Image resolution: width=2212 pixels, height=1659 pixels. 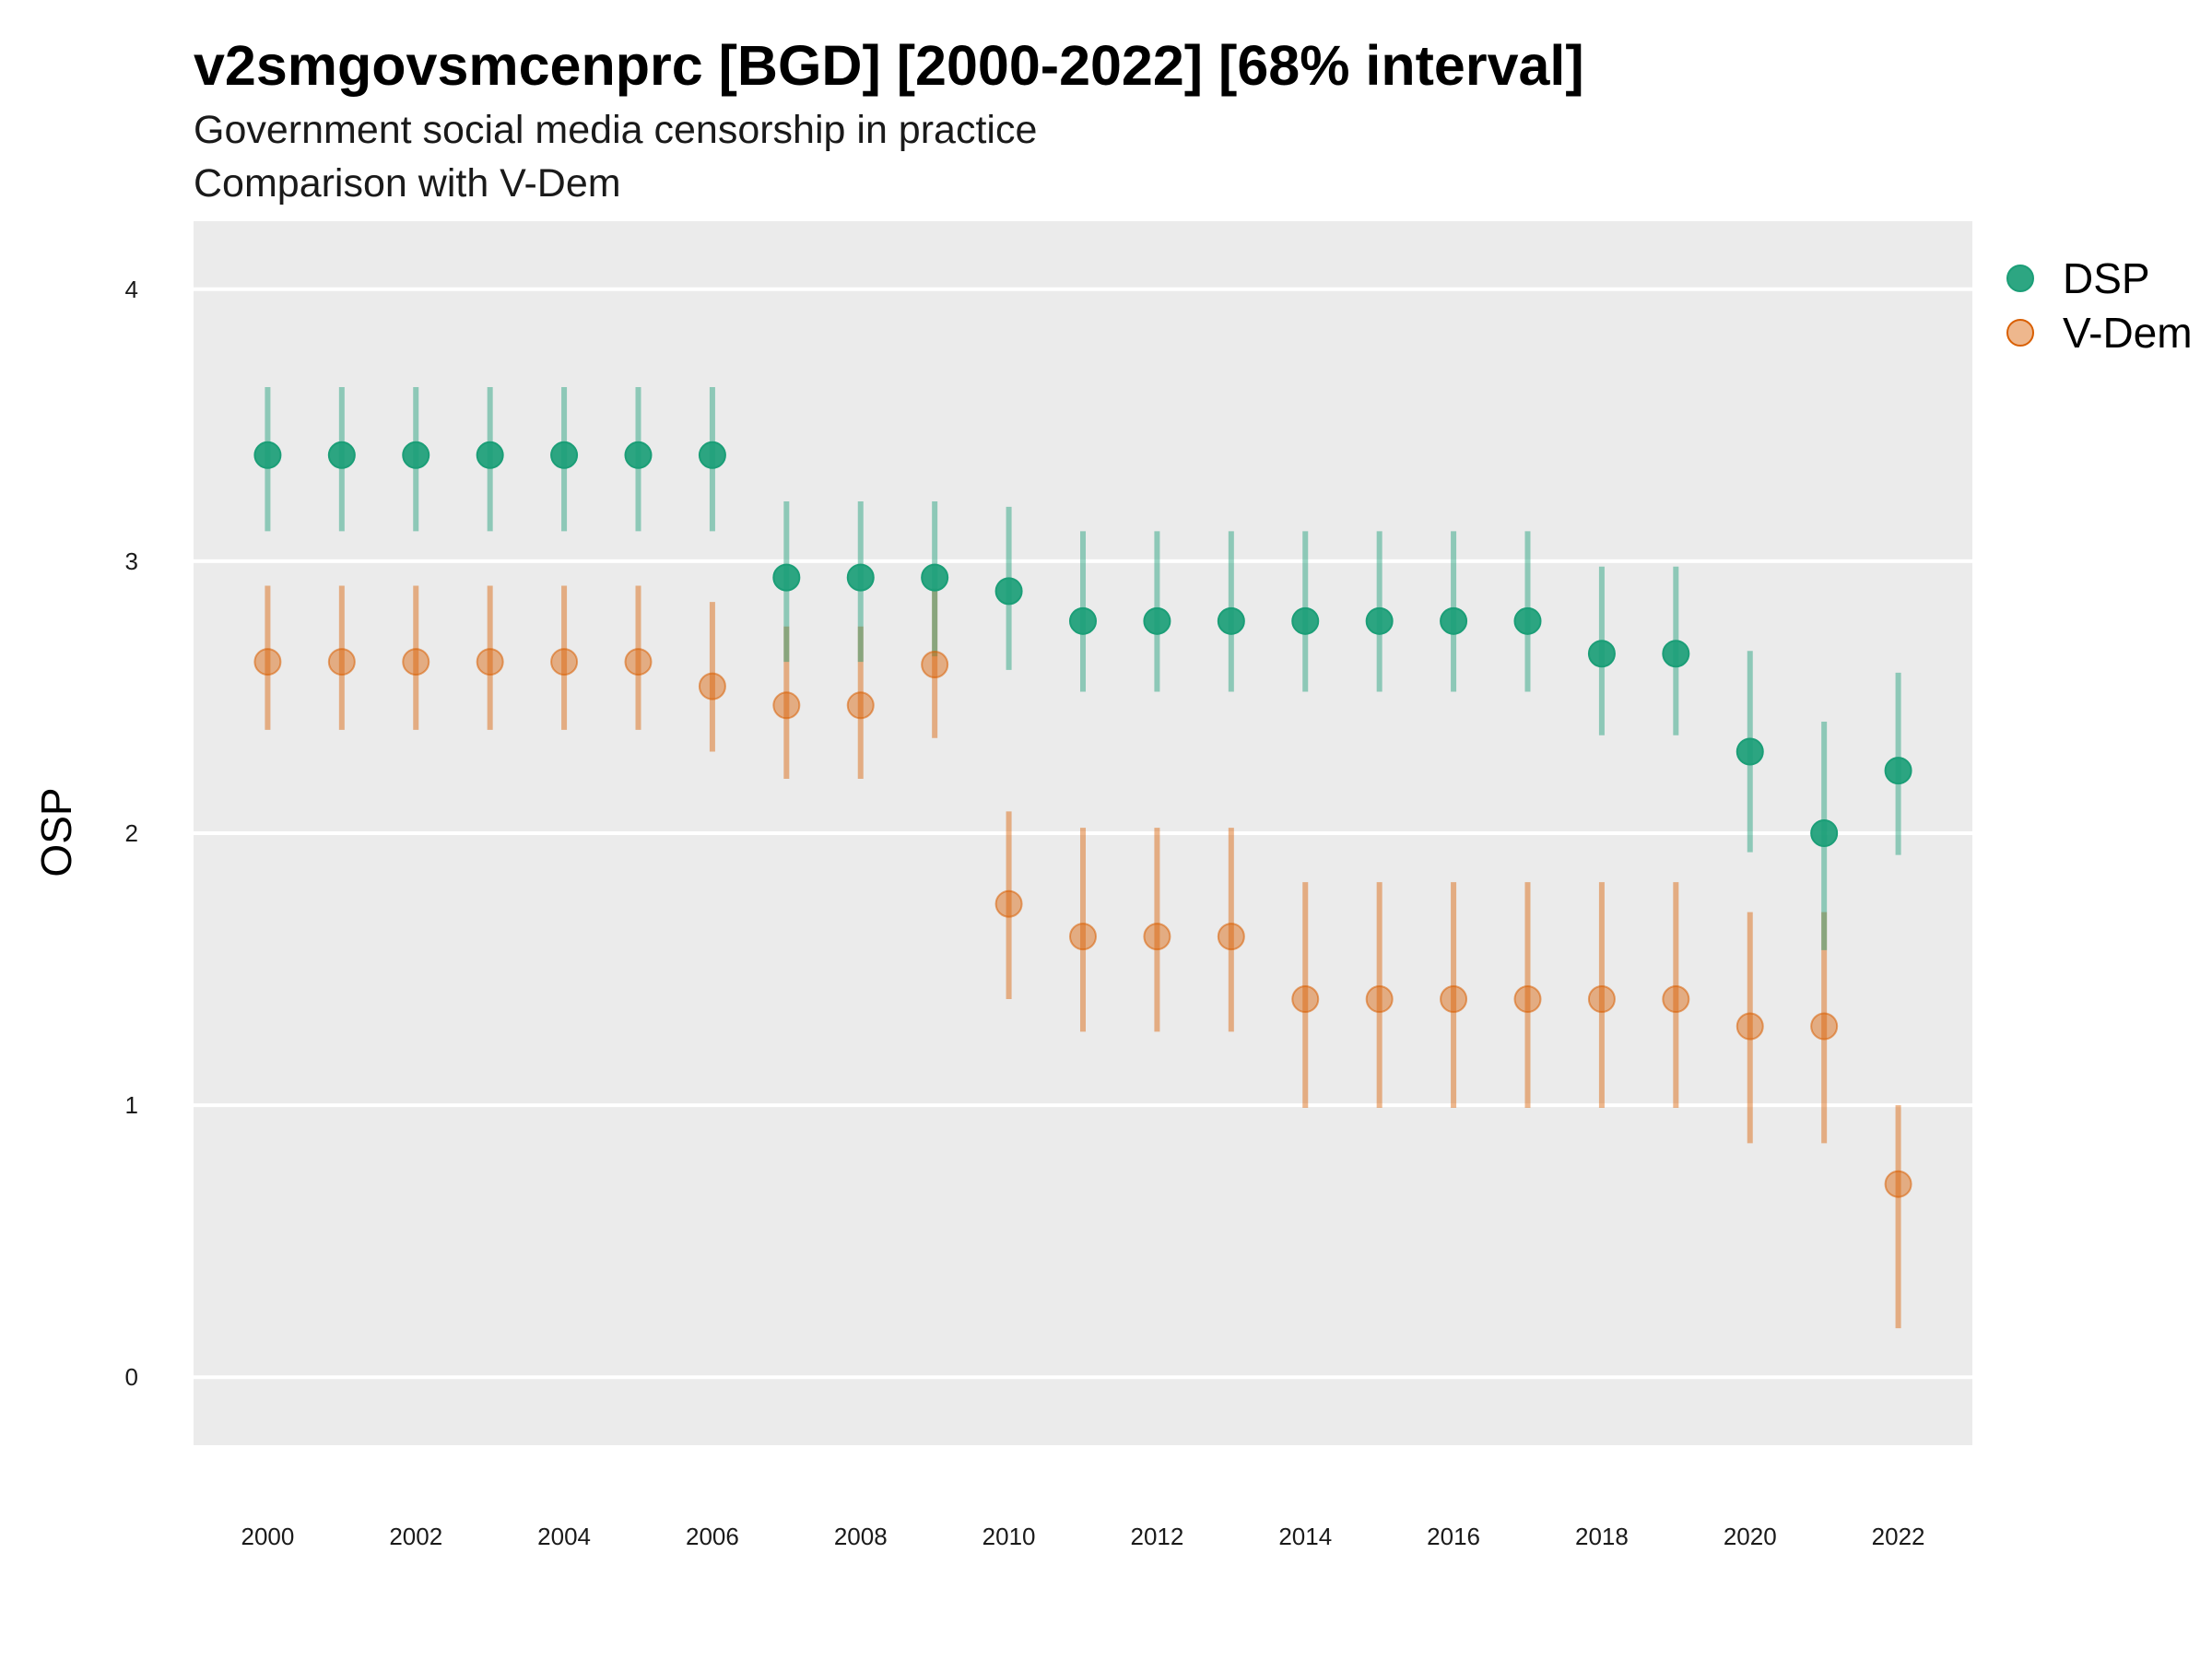 I want to click on point-dsp-2012, so click(x=1157, y=620).